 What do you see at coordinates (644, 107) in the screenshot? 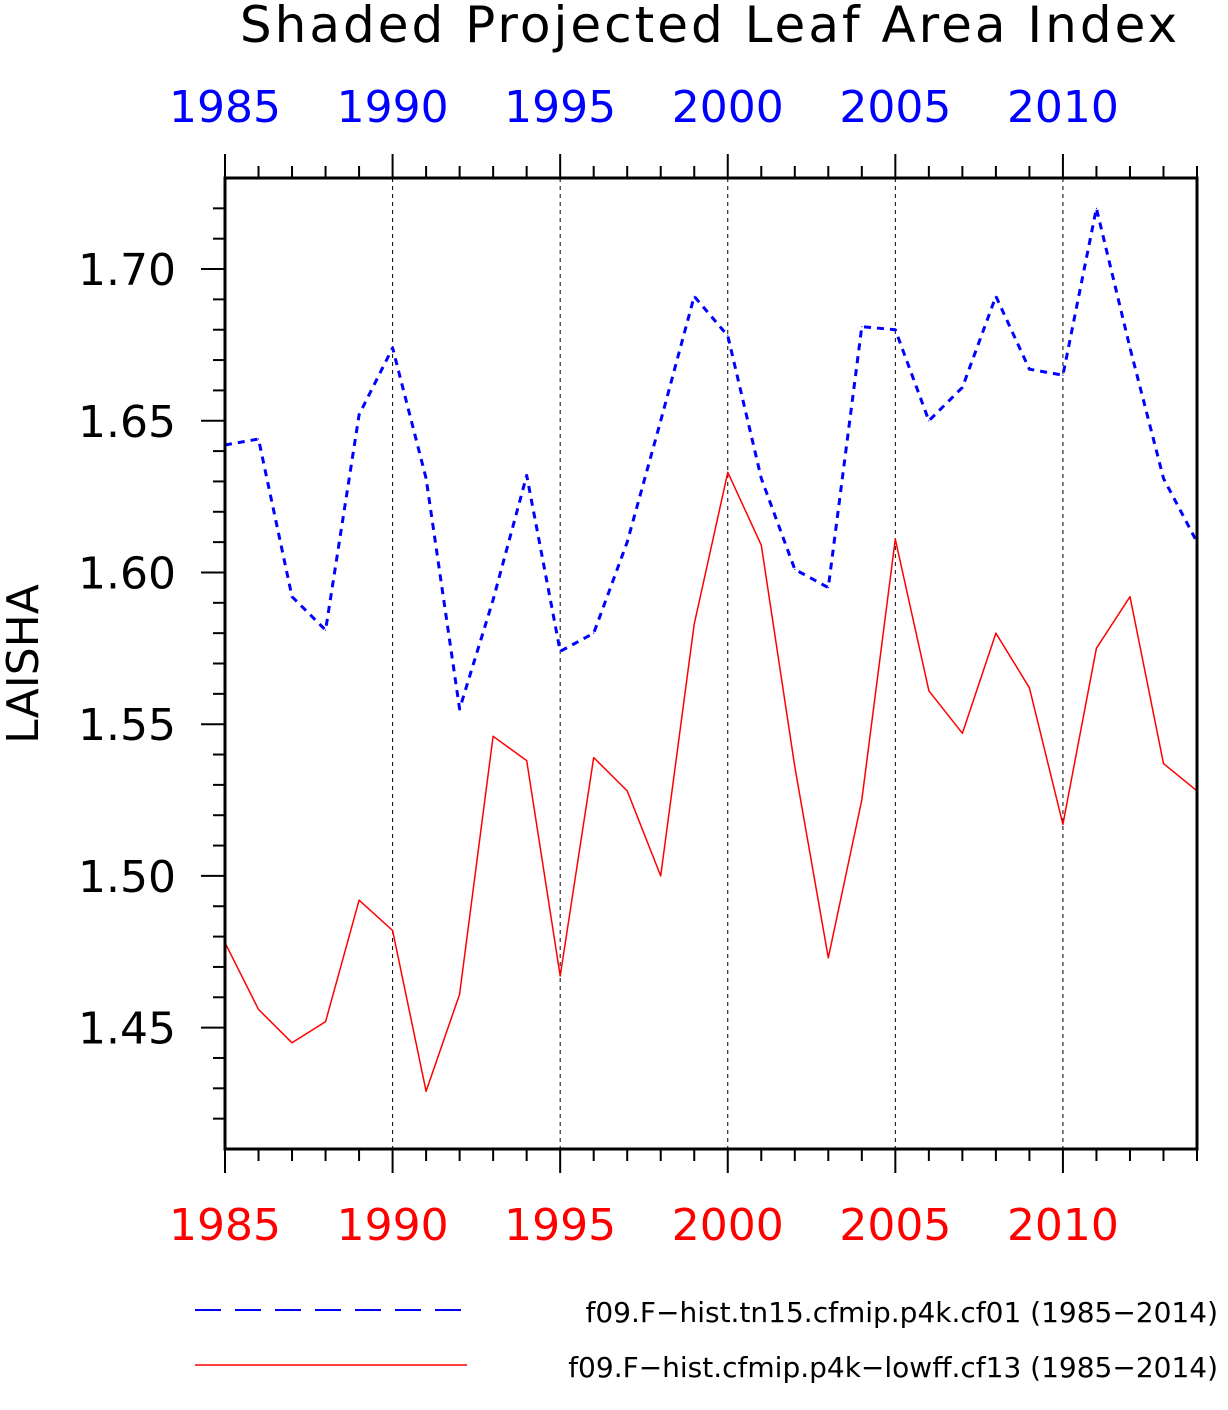
I see `top-axis-labels: 1985 1990 1995 2000 2005 2010` at bounding box center [644, 107].